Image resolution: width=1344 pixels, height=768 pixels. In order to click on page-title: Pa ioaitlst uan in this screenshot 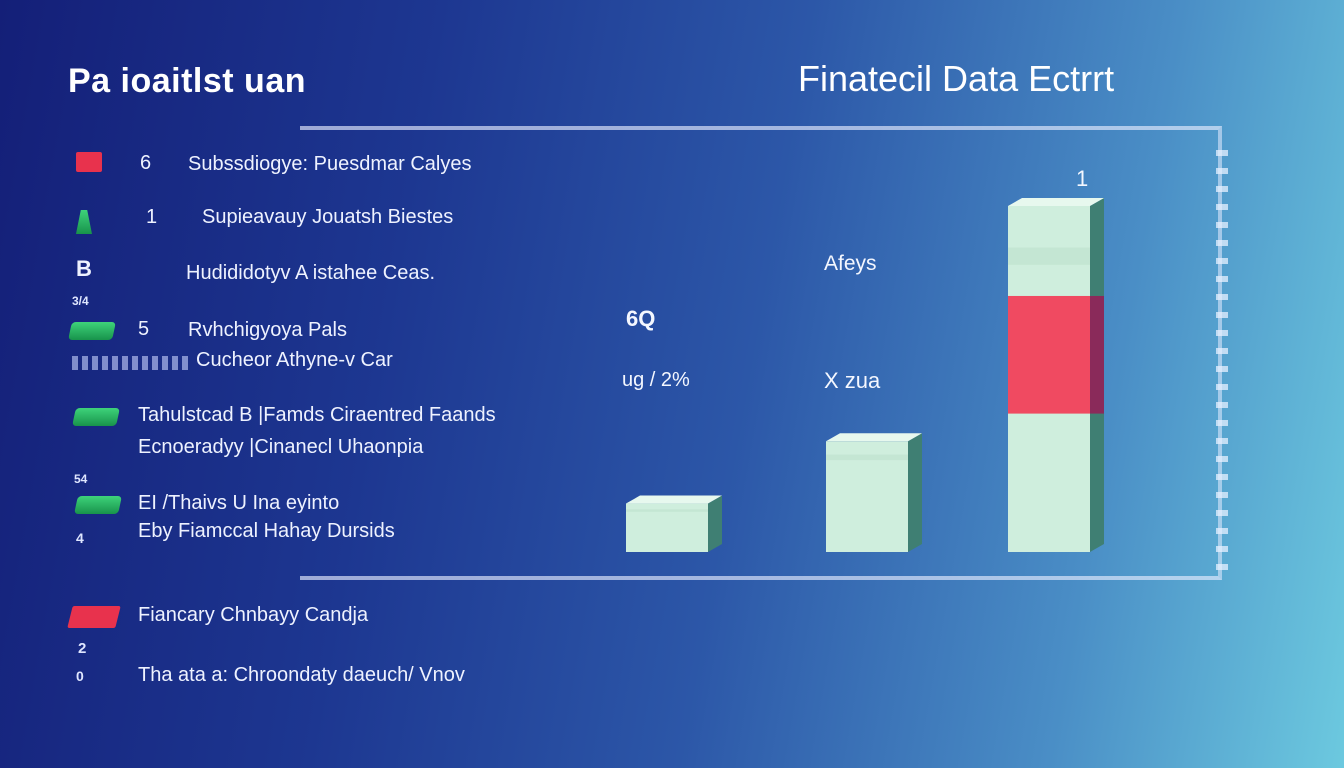, I will do `click(187, 81)`.